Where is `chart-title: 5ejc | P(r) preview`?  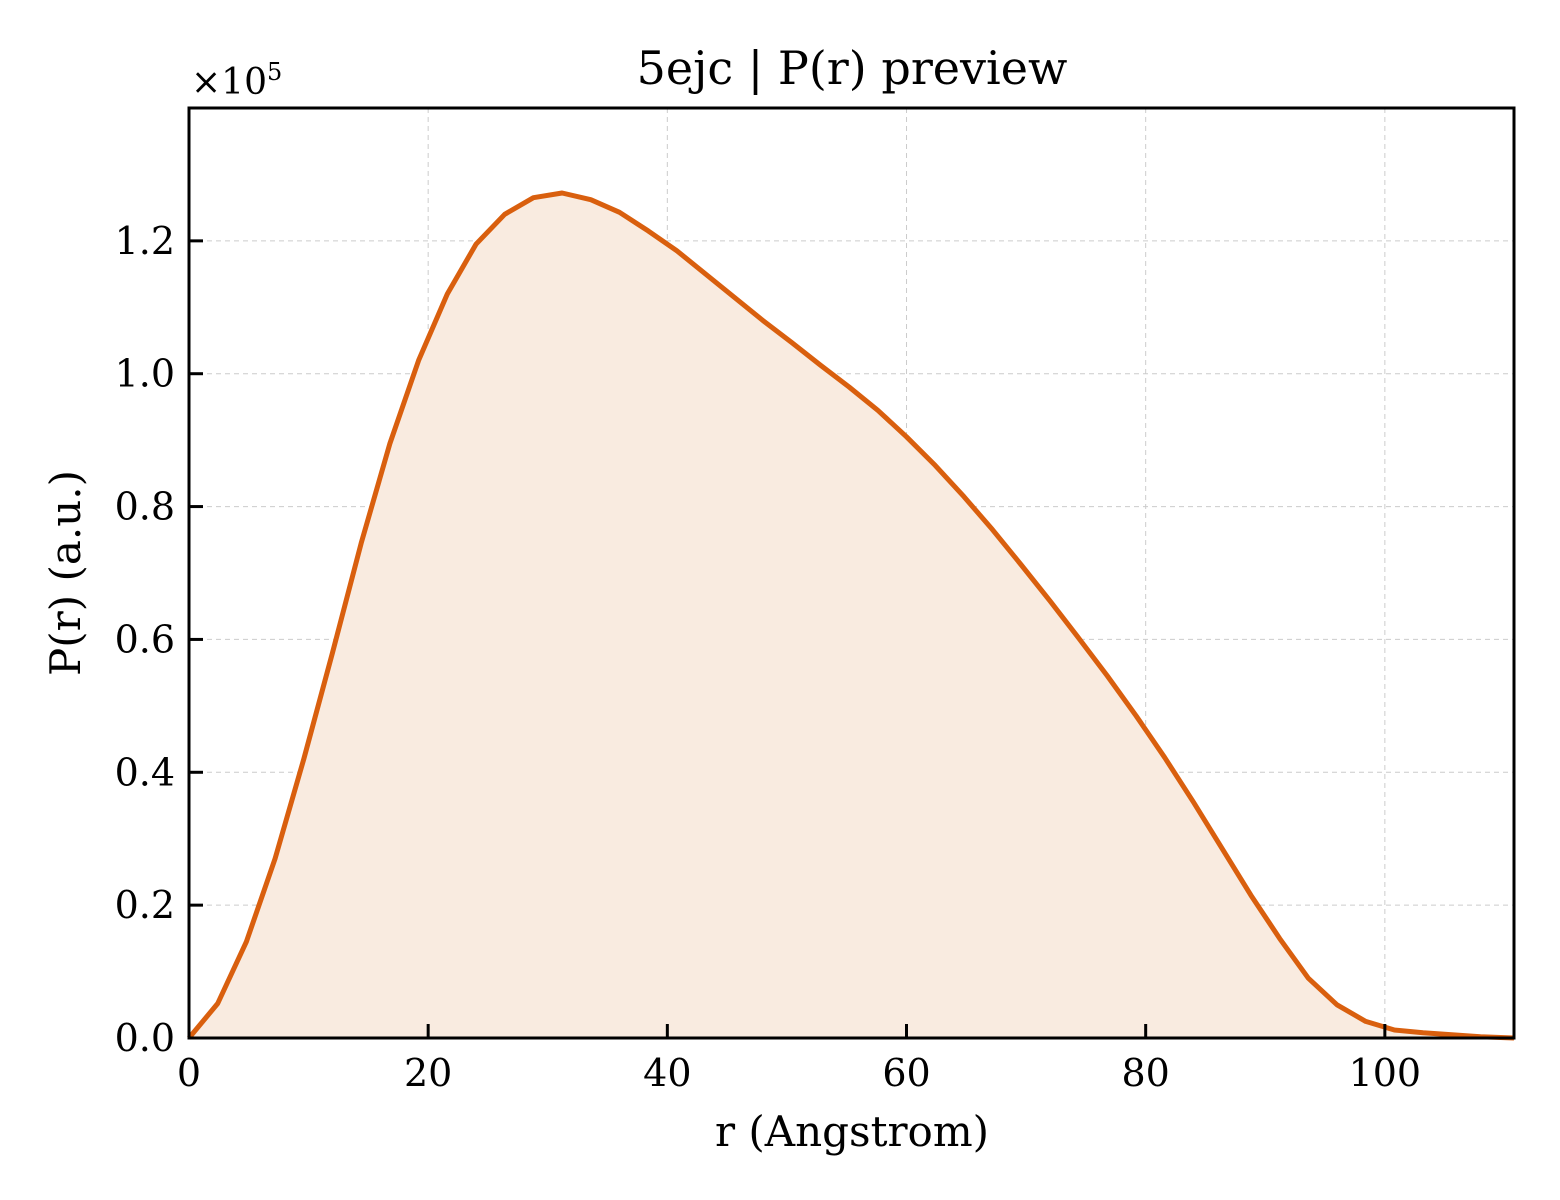 chart-title: 5ejc | P(r) preview is located at coordinates (852, 68).